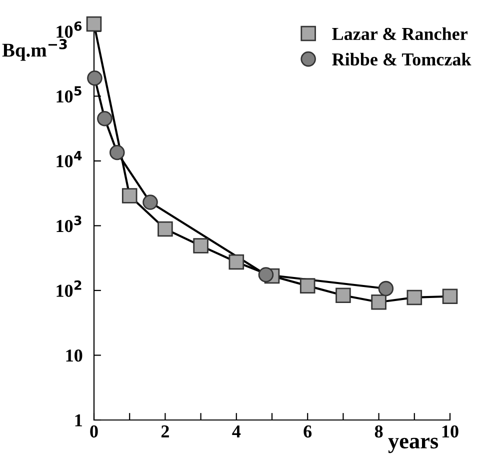 This screenshot has width=501, height=454. What do you see at coordinates (402, 59) in the screenshot?
I see `legend-label: Ribbe & Tomczak` at bounding box center [402, 59].